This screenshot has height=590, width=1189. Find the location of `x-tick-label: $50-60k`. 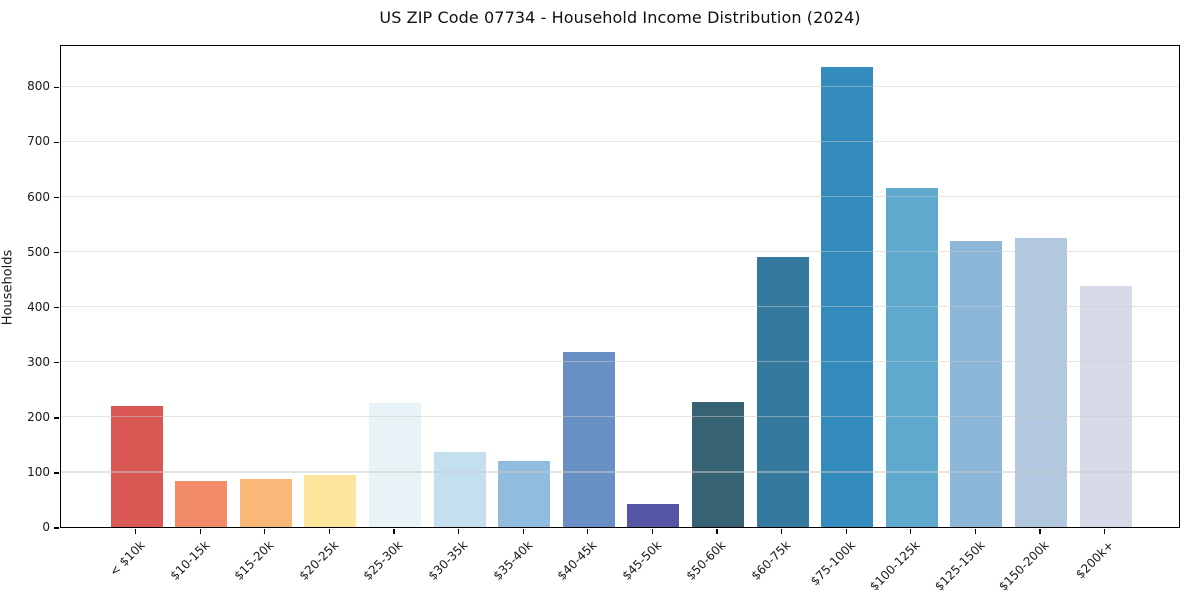

x-tick-label: $50-60k is located at coordinates (706, 560).